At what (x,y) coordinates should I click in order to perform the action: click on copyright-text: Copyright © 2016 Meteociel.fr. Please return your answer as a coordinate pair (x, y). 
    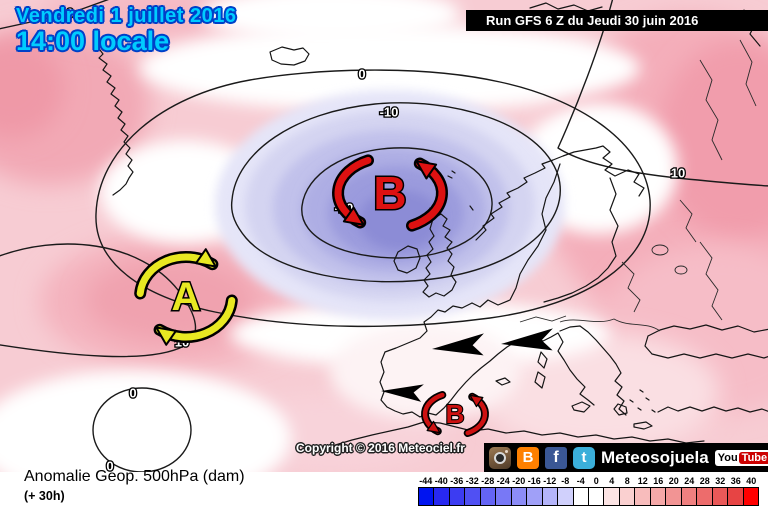
    Looking at the image, I should click on (380, 448).